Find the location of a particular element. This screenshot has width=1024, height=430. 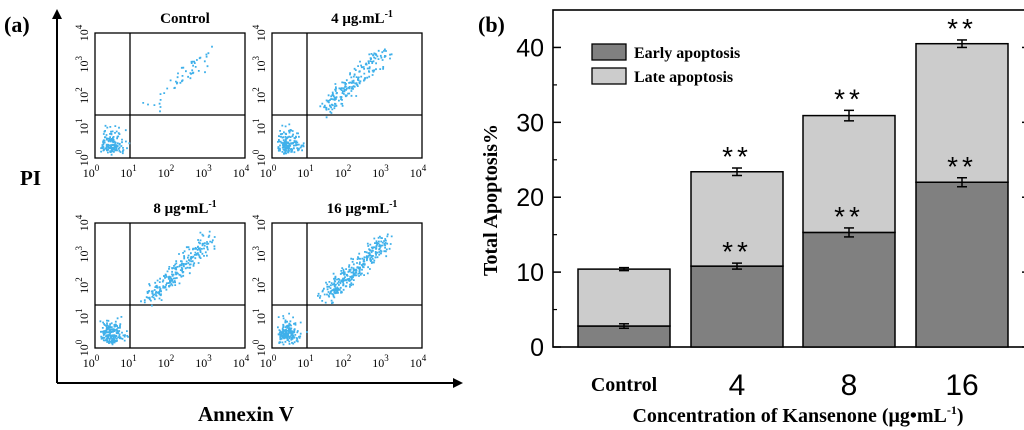

x-axis-label: Concentration of Kansenone (μg•mL-1) is located at coordinates (797, 415).